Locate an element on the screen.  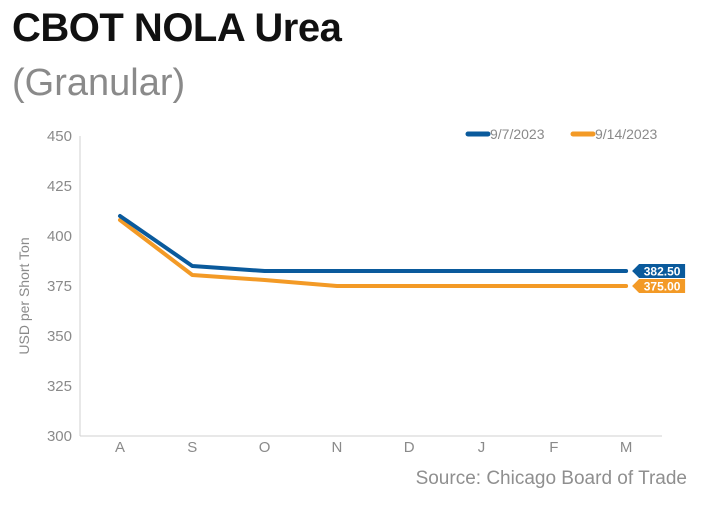
x-tick-label: A is located at coordinates (120, 447).